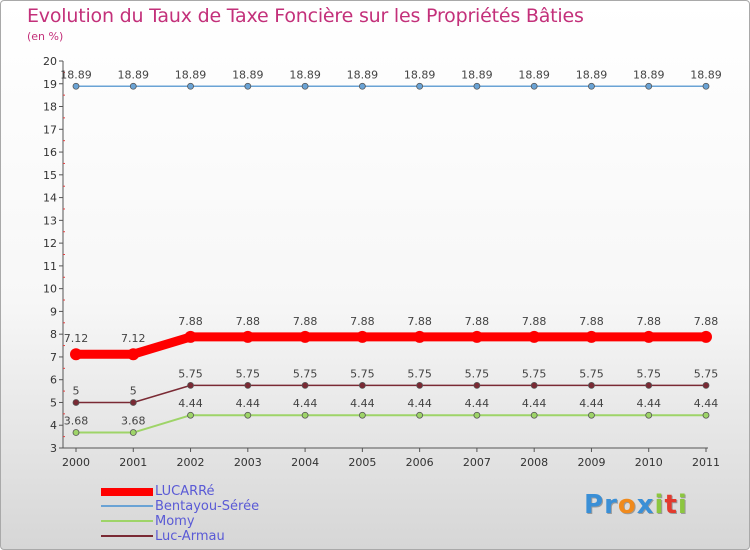 This screenshot has width=750, height=550. I want to click on x-tick-label: 2000, so click(76, 462).